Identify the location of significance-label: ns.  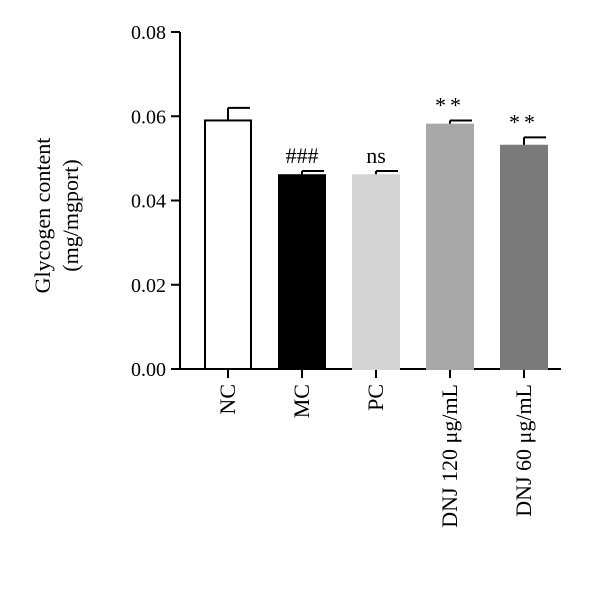
(376, 155).